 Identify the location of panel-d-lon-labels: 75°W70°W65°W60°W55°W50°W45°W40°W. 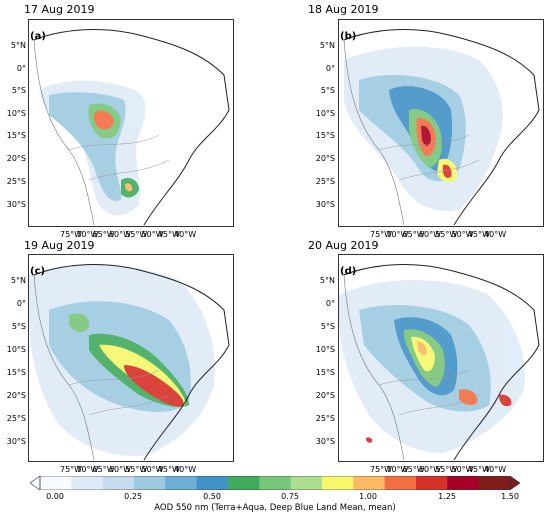
(438, 469).